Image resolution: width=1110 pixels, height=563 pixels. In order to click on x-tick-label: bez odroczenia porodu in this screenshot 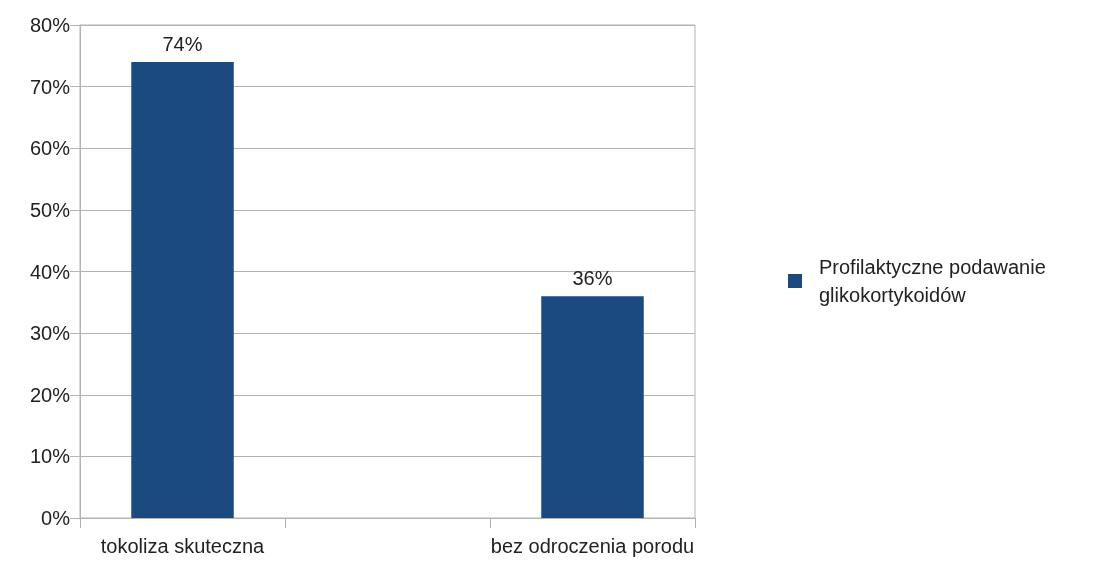, I will do `click(592, 546)`.